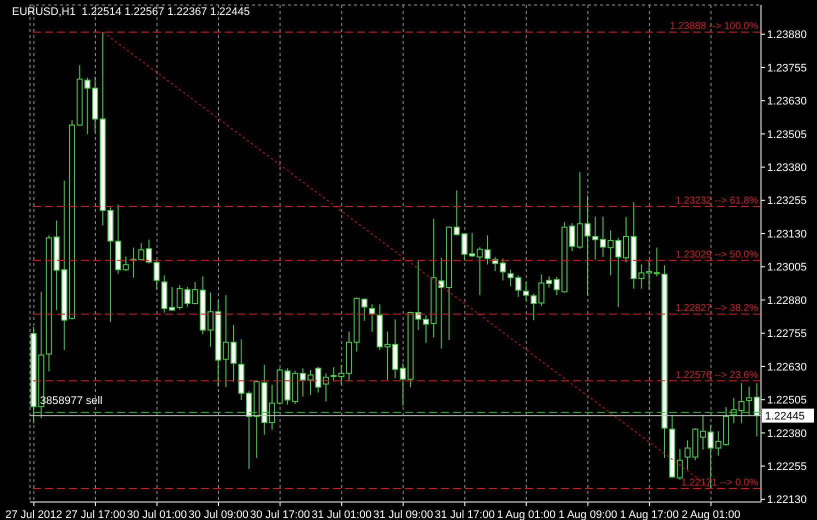 The width and height of the screenshot is (817, 520). Describe the element at coordinates (403, 514) in the screenshot. I see `x-tick-label: 31 Jul 09:00` at that location.